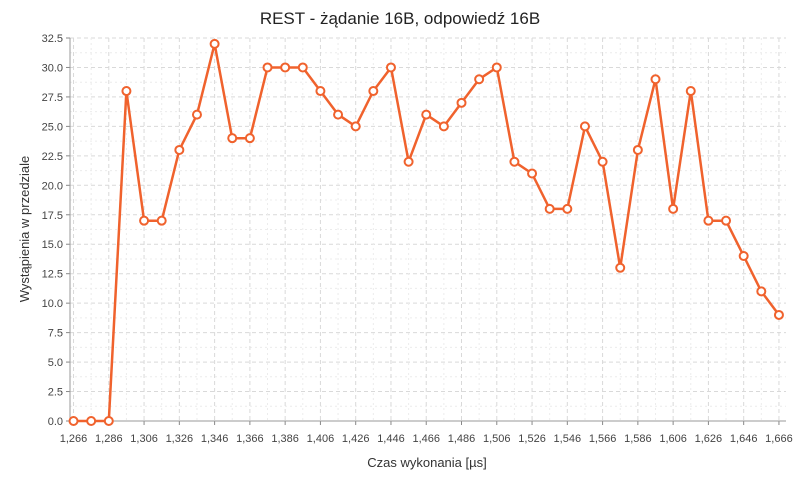 Image resolution: width=800 pixels, height=480 pixels. I want to click on y-tick-label: 10.0, so click(52, 304).